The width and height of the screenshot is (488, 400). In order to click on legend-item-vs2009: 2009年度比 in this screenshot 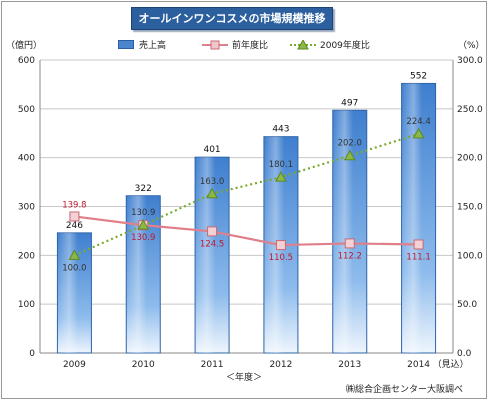, I will do `click(330, 44)`.